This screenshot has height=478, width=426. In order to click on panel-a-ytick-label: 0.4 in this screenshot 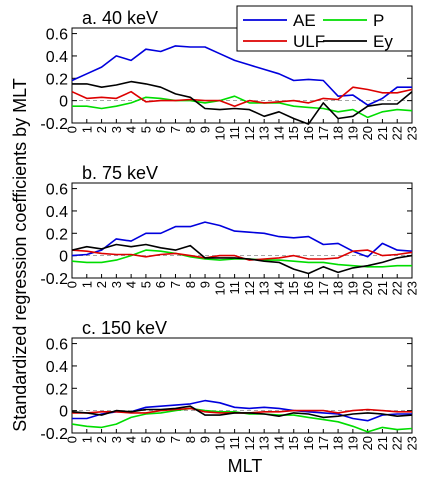, I will do `click(57, 57)`.